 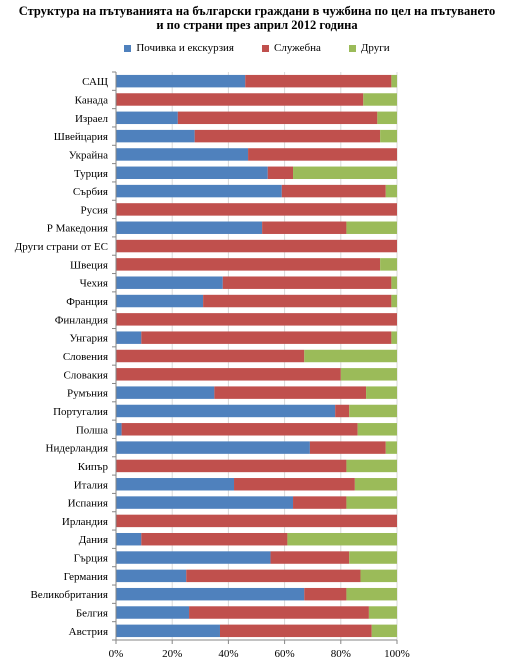 I want to click on legend-item-leisure: Почивка и екскурзия, so click(x=179, y=48).